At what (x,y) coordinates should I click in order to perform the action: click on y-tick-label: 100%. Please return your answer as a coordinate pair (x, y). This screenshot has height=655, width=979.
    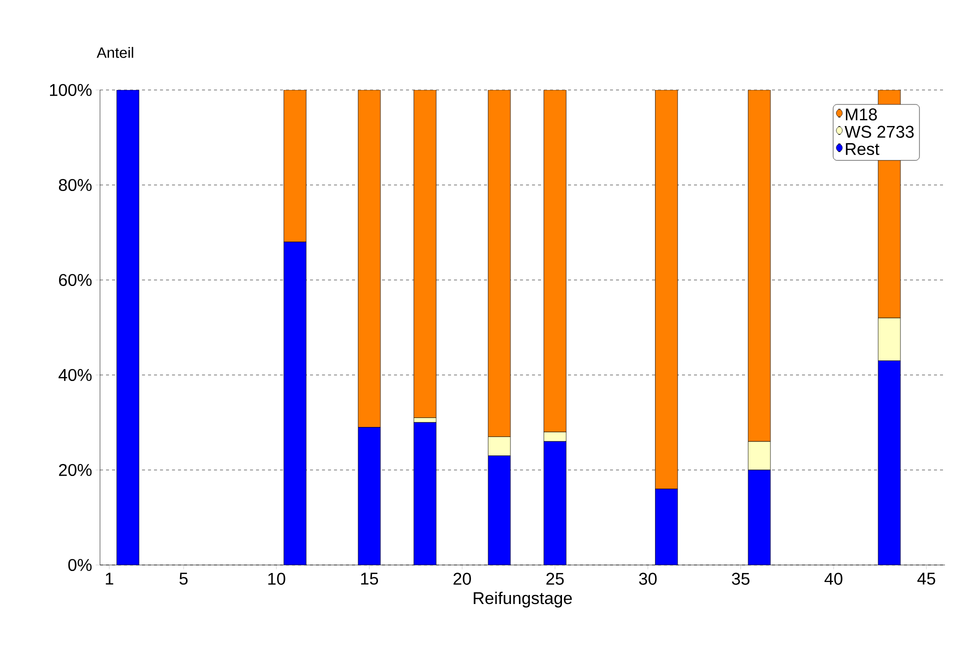
    Looking at the image, I should click on (71, 90).